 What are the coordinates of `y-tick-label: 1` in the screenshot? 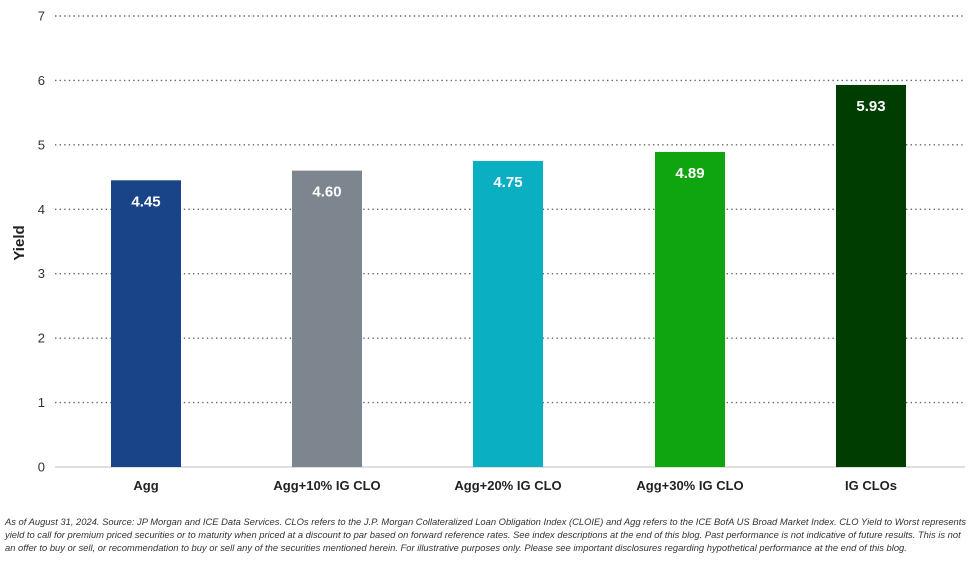 It's located at (41, 402).